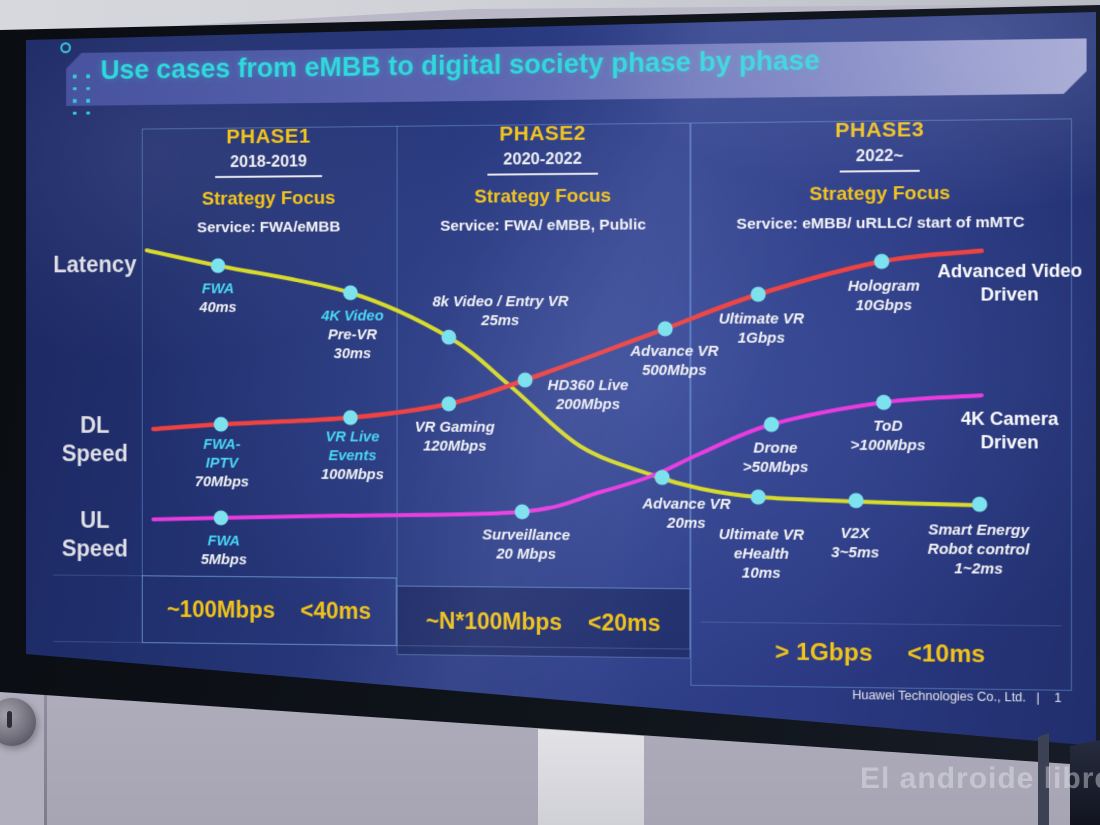 The width and height of the screenshot is (1100, 825). I want to click on wall-pillar-reflection, so click(591, 777).